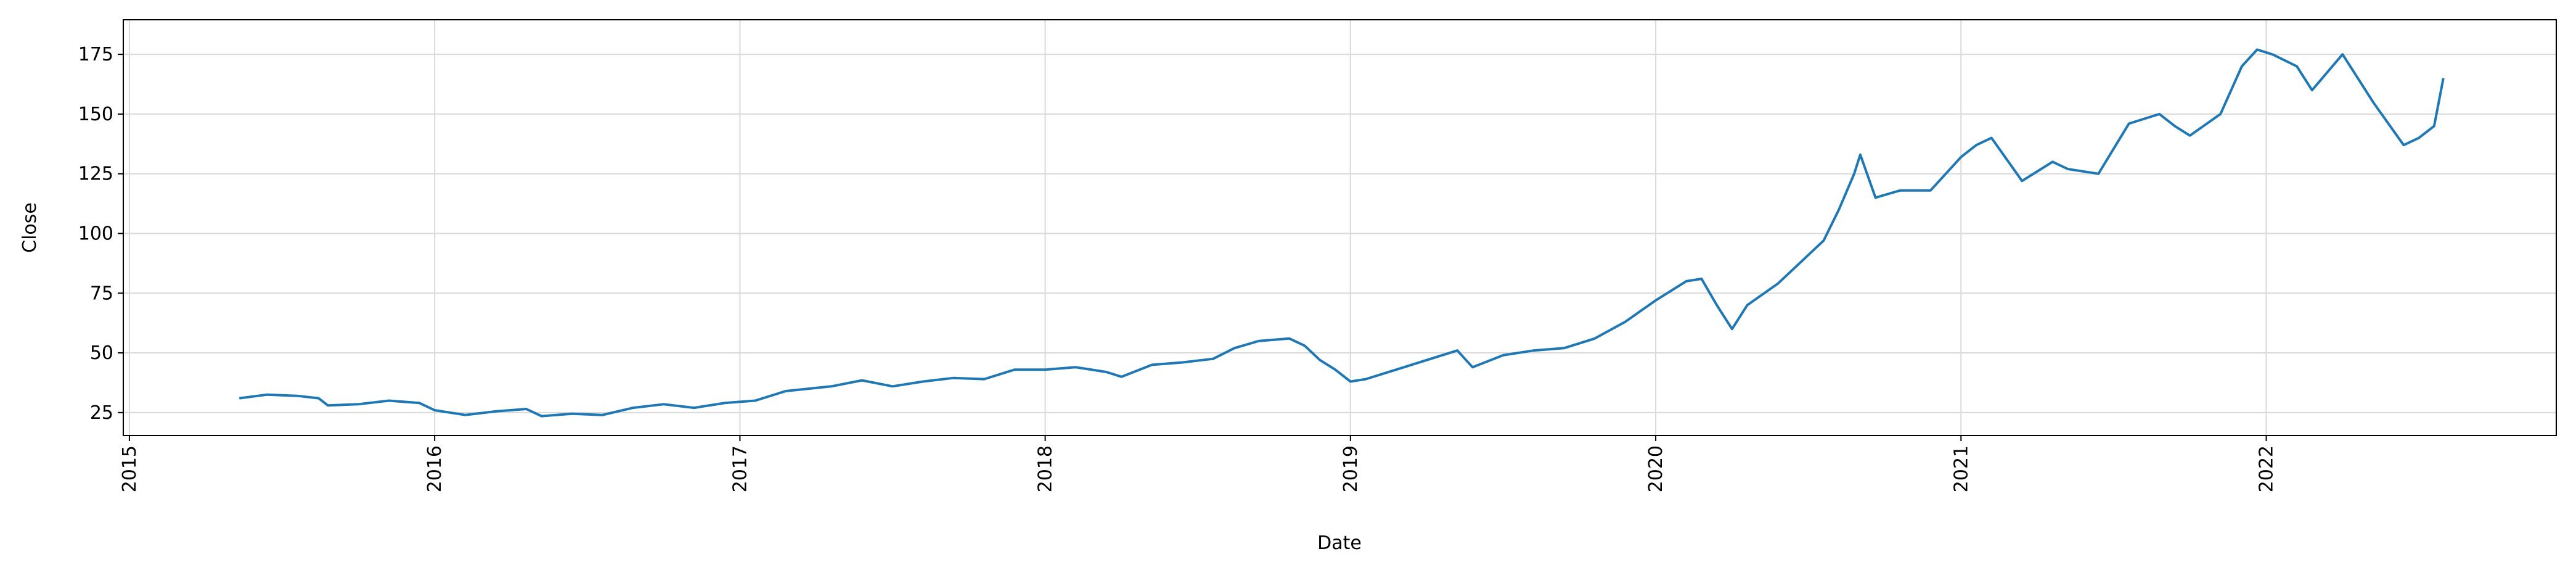 The width and height of the screenshot is (2576, 578). I want to click on y-axis-label: Close, so click(30, 227).